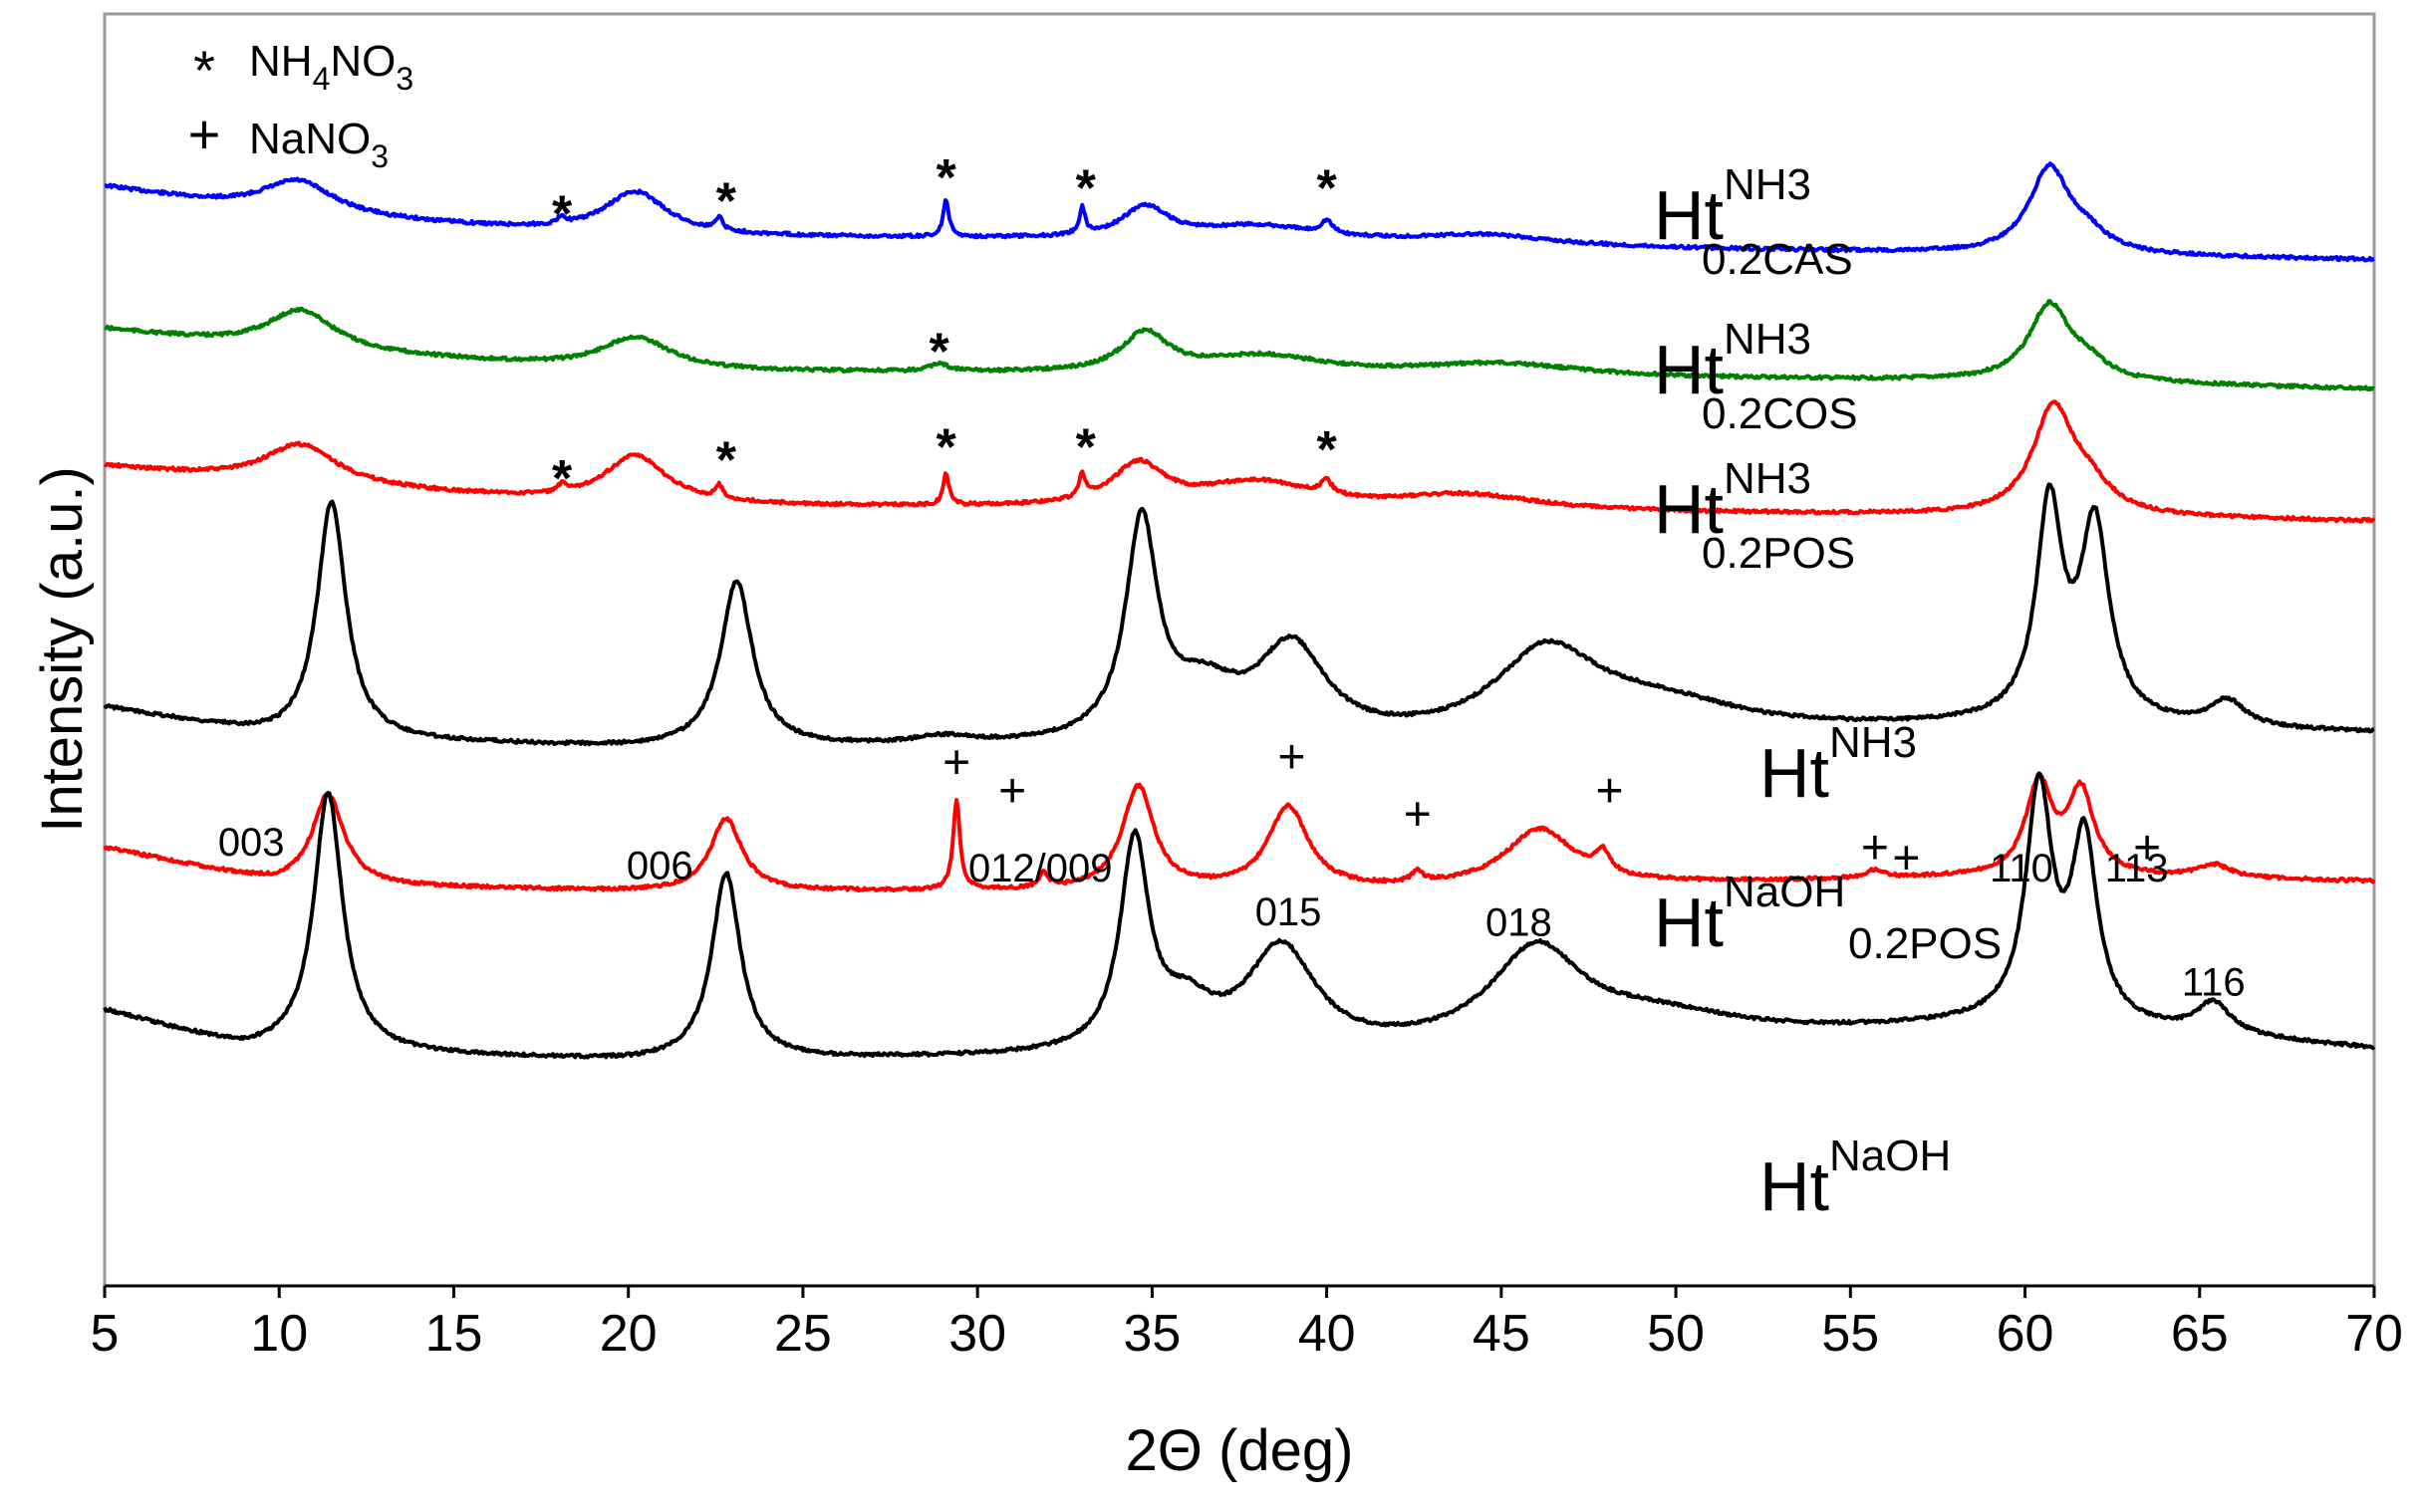 Image resolution: width=2424 pixels, height=1512 pixels. What do you see at coordinates (331, 67) in the screenshot?
I see `legend-label-0: NH4NO3` at bounding box center [331, 67].